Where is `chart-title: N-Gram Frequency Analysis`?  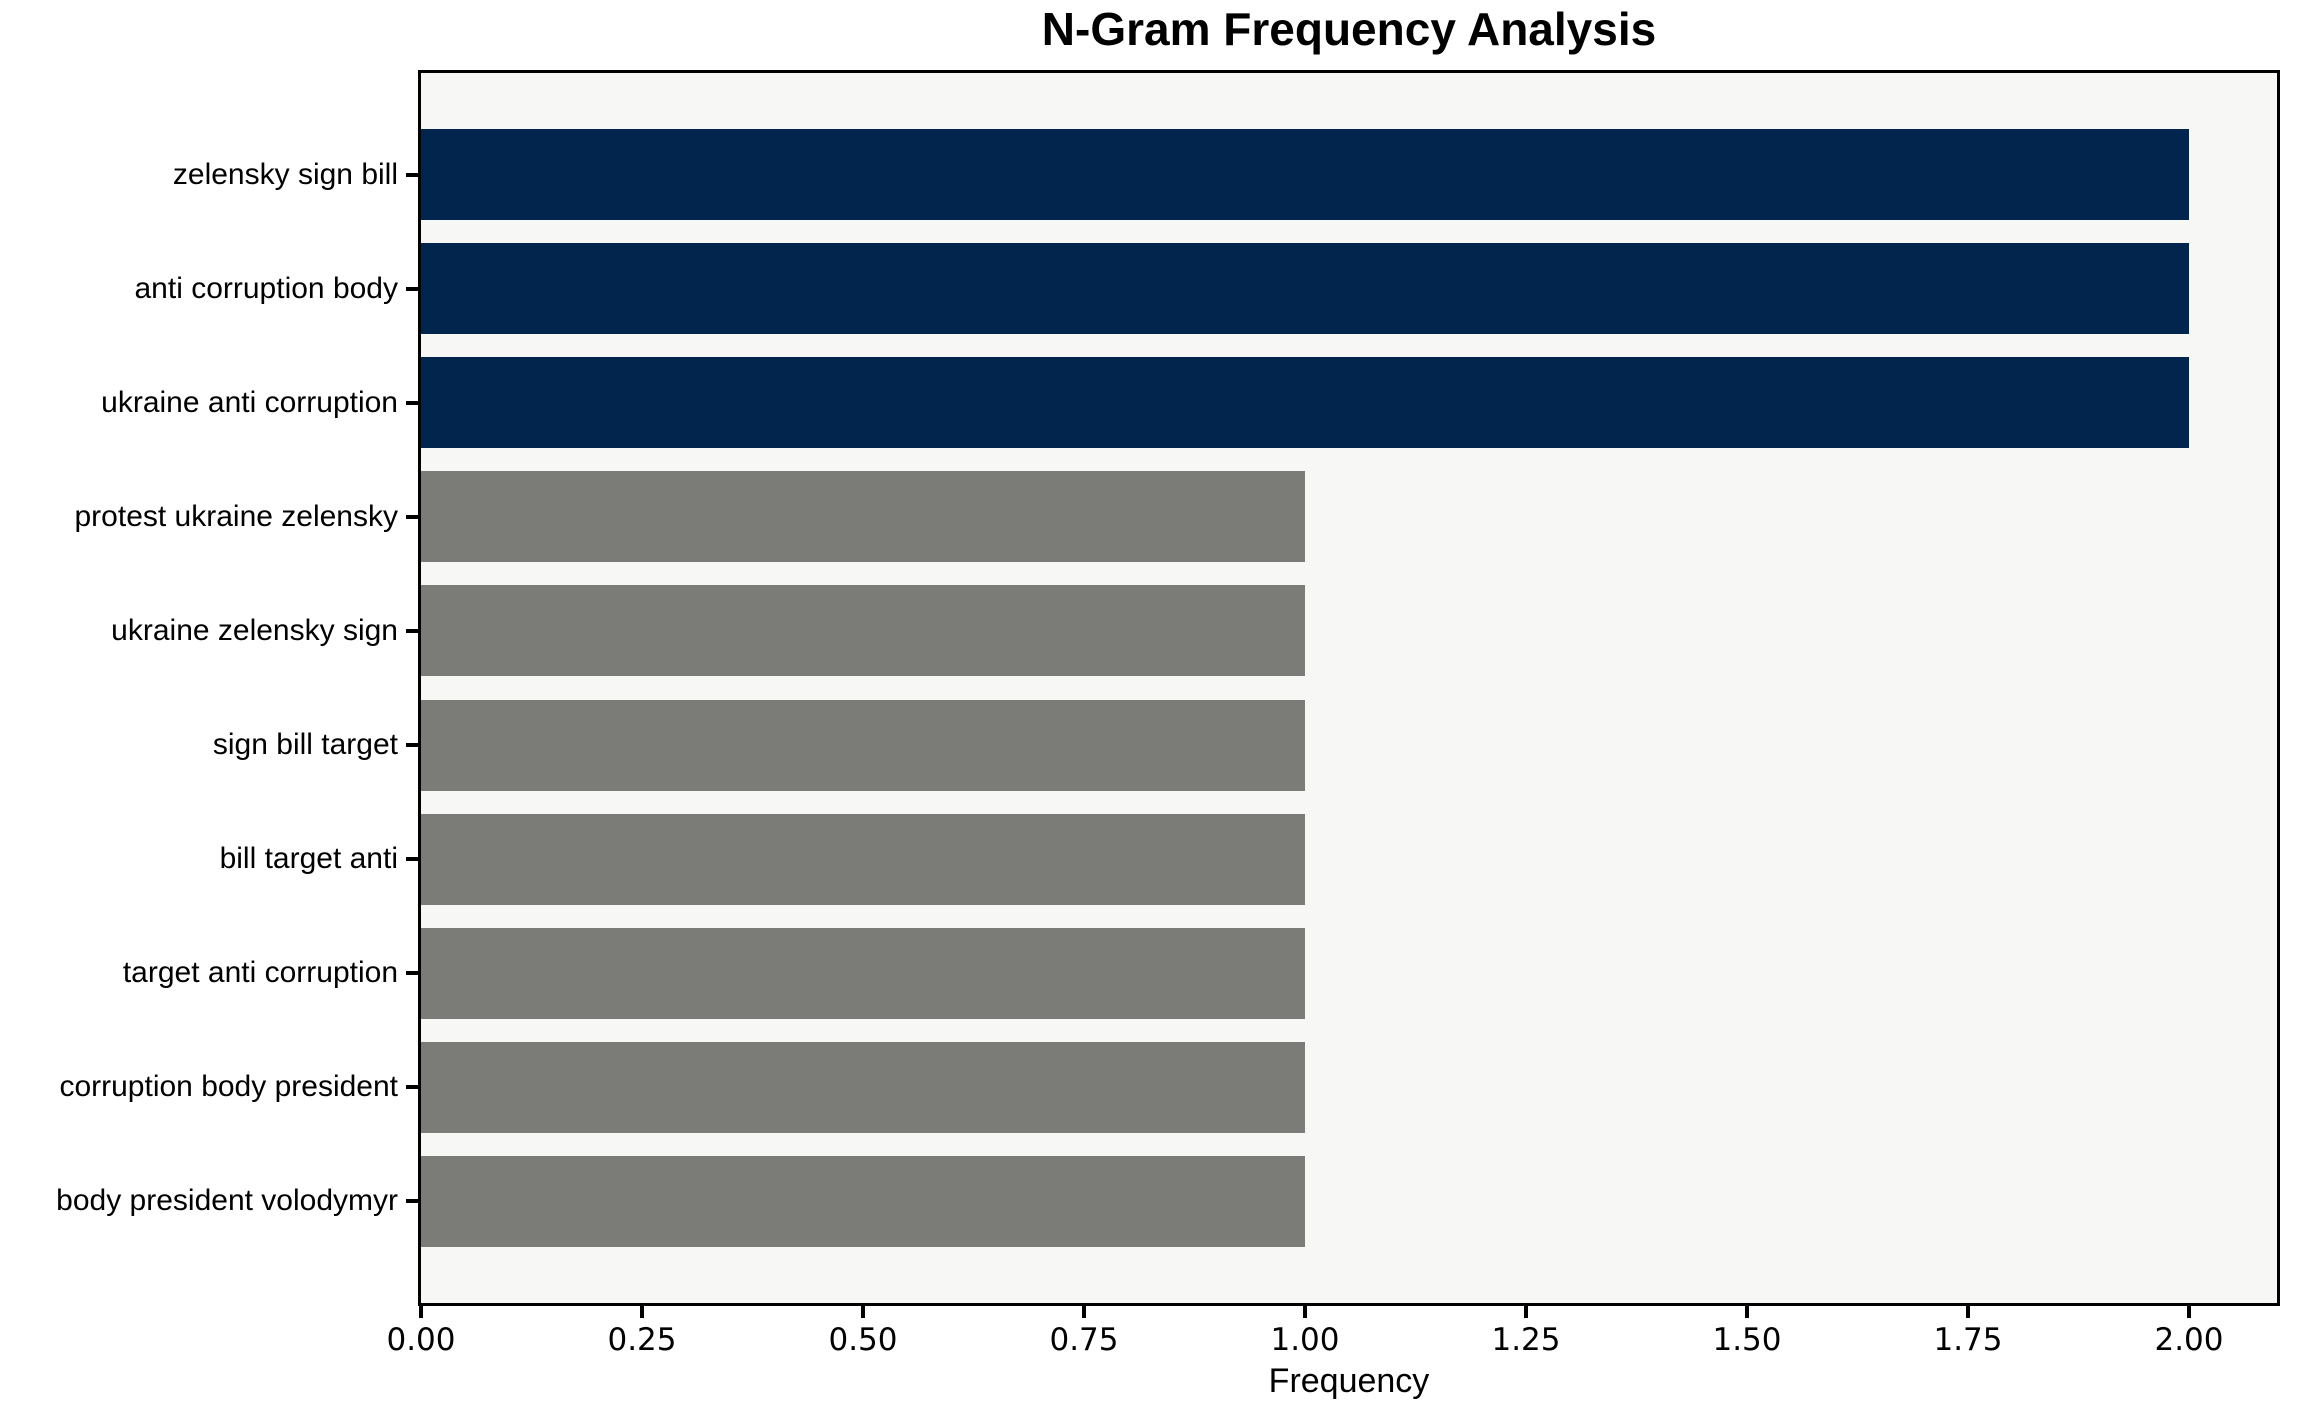 chart-title: N-Gram Frequency Analysis is located at coordinates (1349, 29).